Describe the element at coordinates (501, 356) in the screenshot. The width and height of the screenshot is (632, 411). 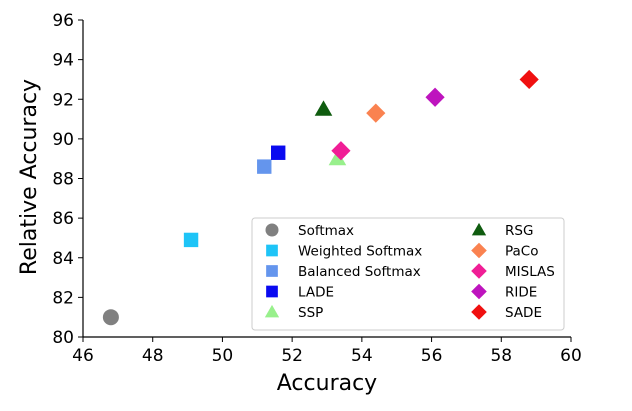
I see `x-tick-label: 58` at that location.